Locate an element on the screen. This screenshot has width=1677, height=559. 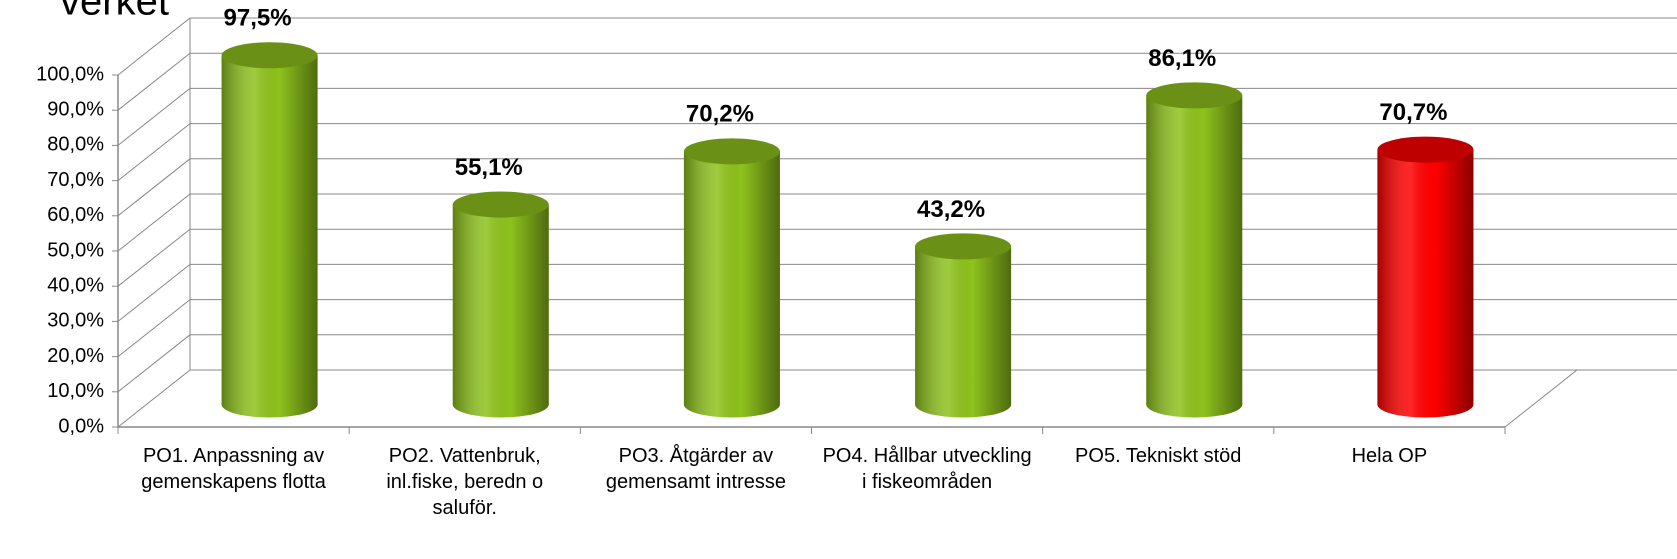
value-label: 55,1% is located at coordinates (489, 167).